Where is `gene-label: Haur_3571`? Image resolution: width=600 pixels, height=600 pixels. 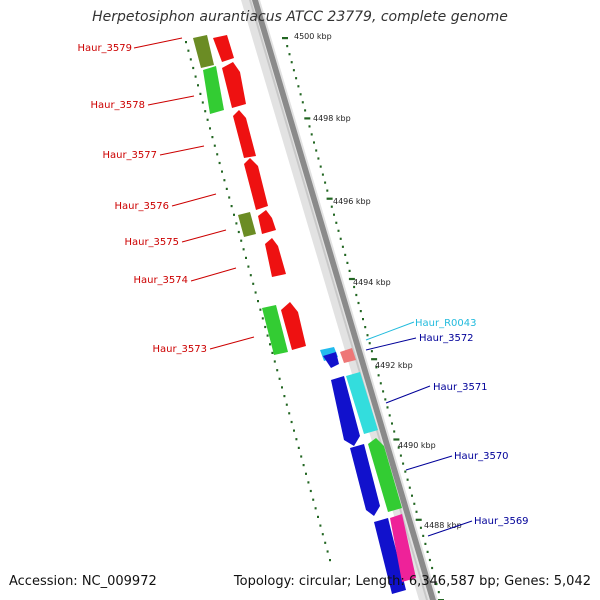 gene-label: Haur_3571 is located at coordinates (460, 387).